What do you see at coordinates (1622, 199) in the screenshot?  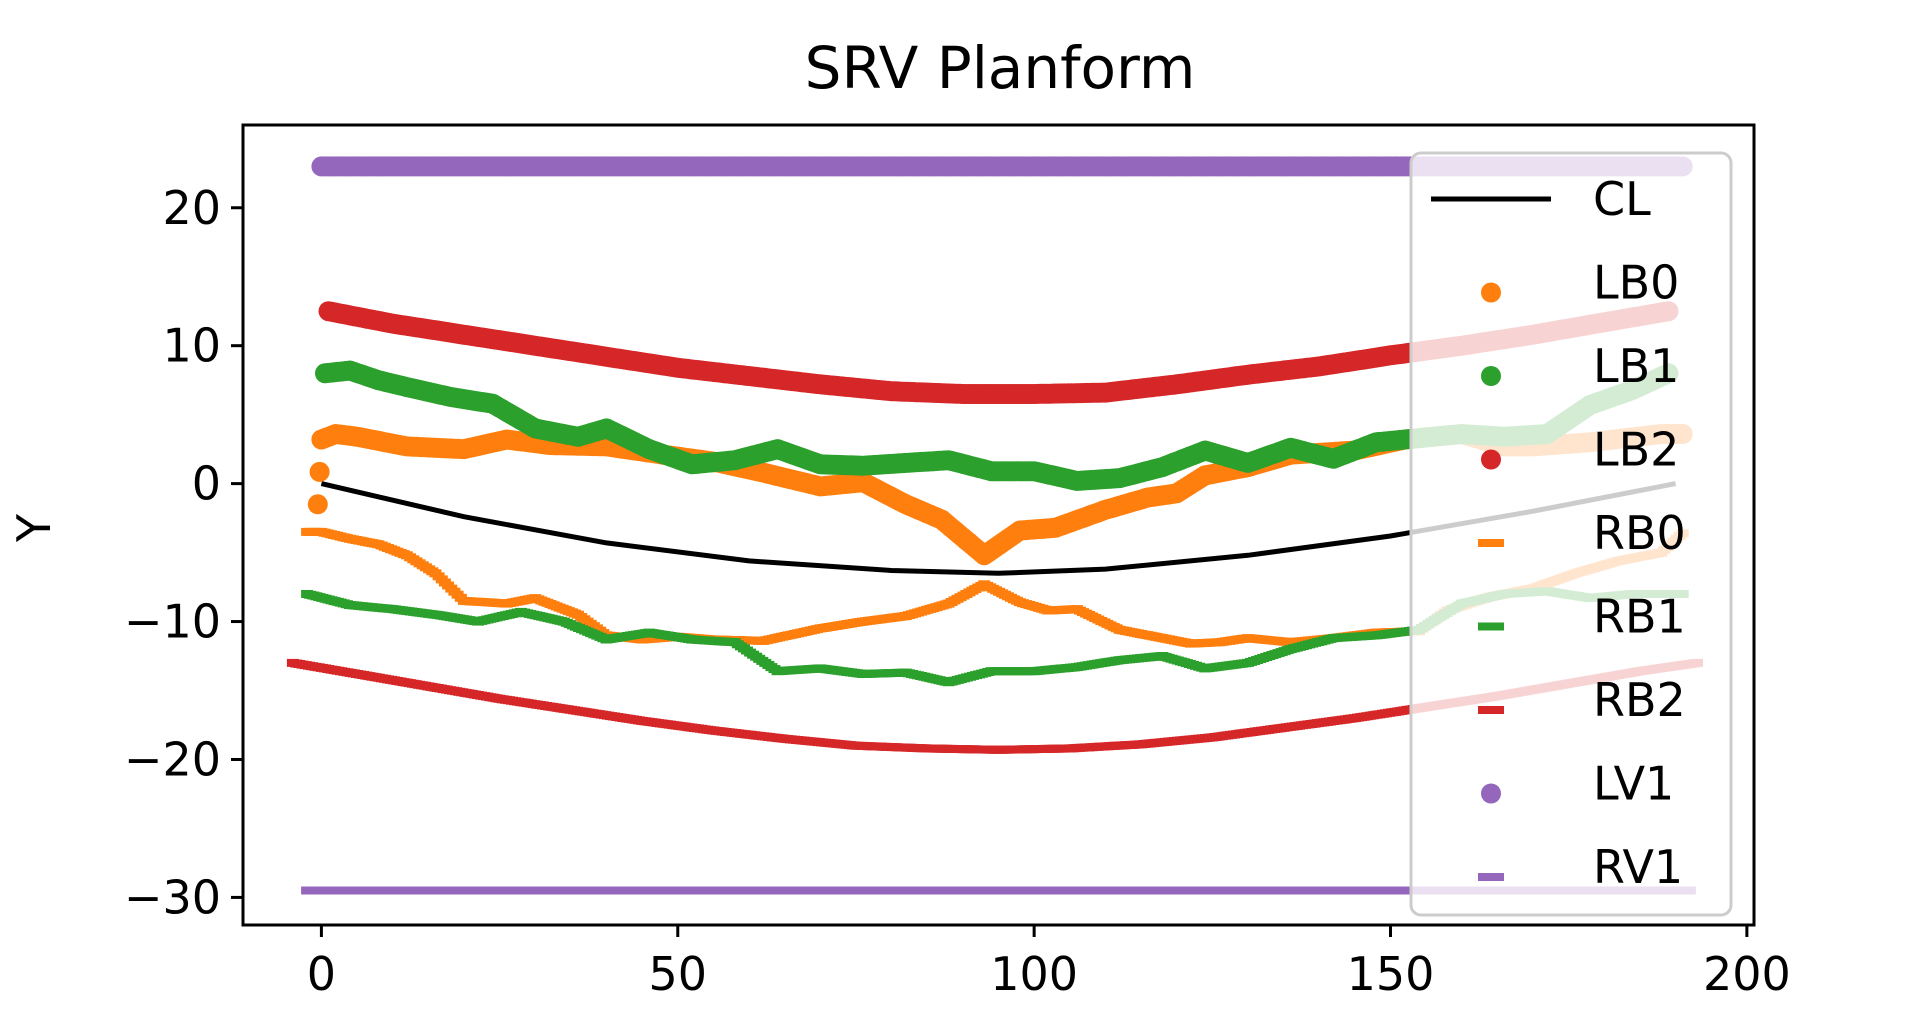 I see `legend-label-cl: CL` at bounding box center [1622, 199].